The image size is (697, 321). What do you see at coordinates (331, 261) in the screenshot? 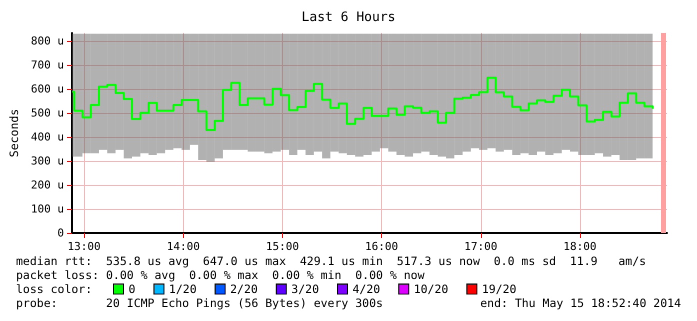
I see `text: median rtt: 535.8 us avg 647.0 us max 429.1 us min 517.3 us now 0.0 ms sd 11.9 am/s` at bounding box center [331, 261].